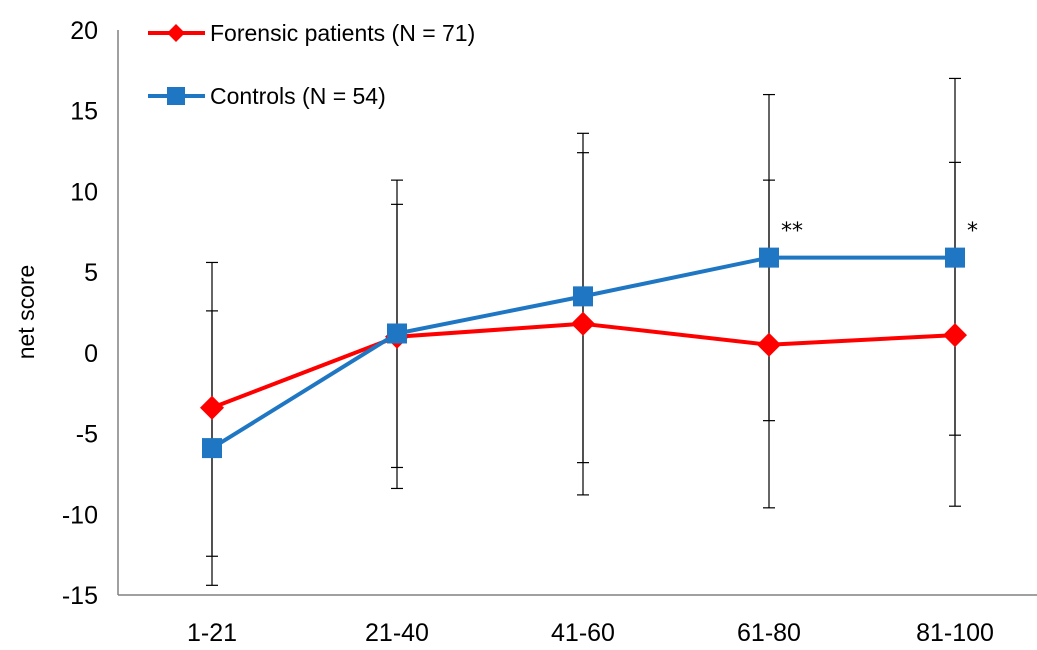  Describe the element at coordinates (80, 596) in the screenshot. I see `y-tick-label: -15` at that location.